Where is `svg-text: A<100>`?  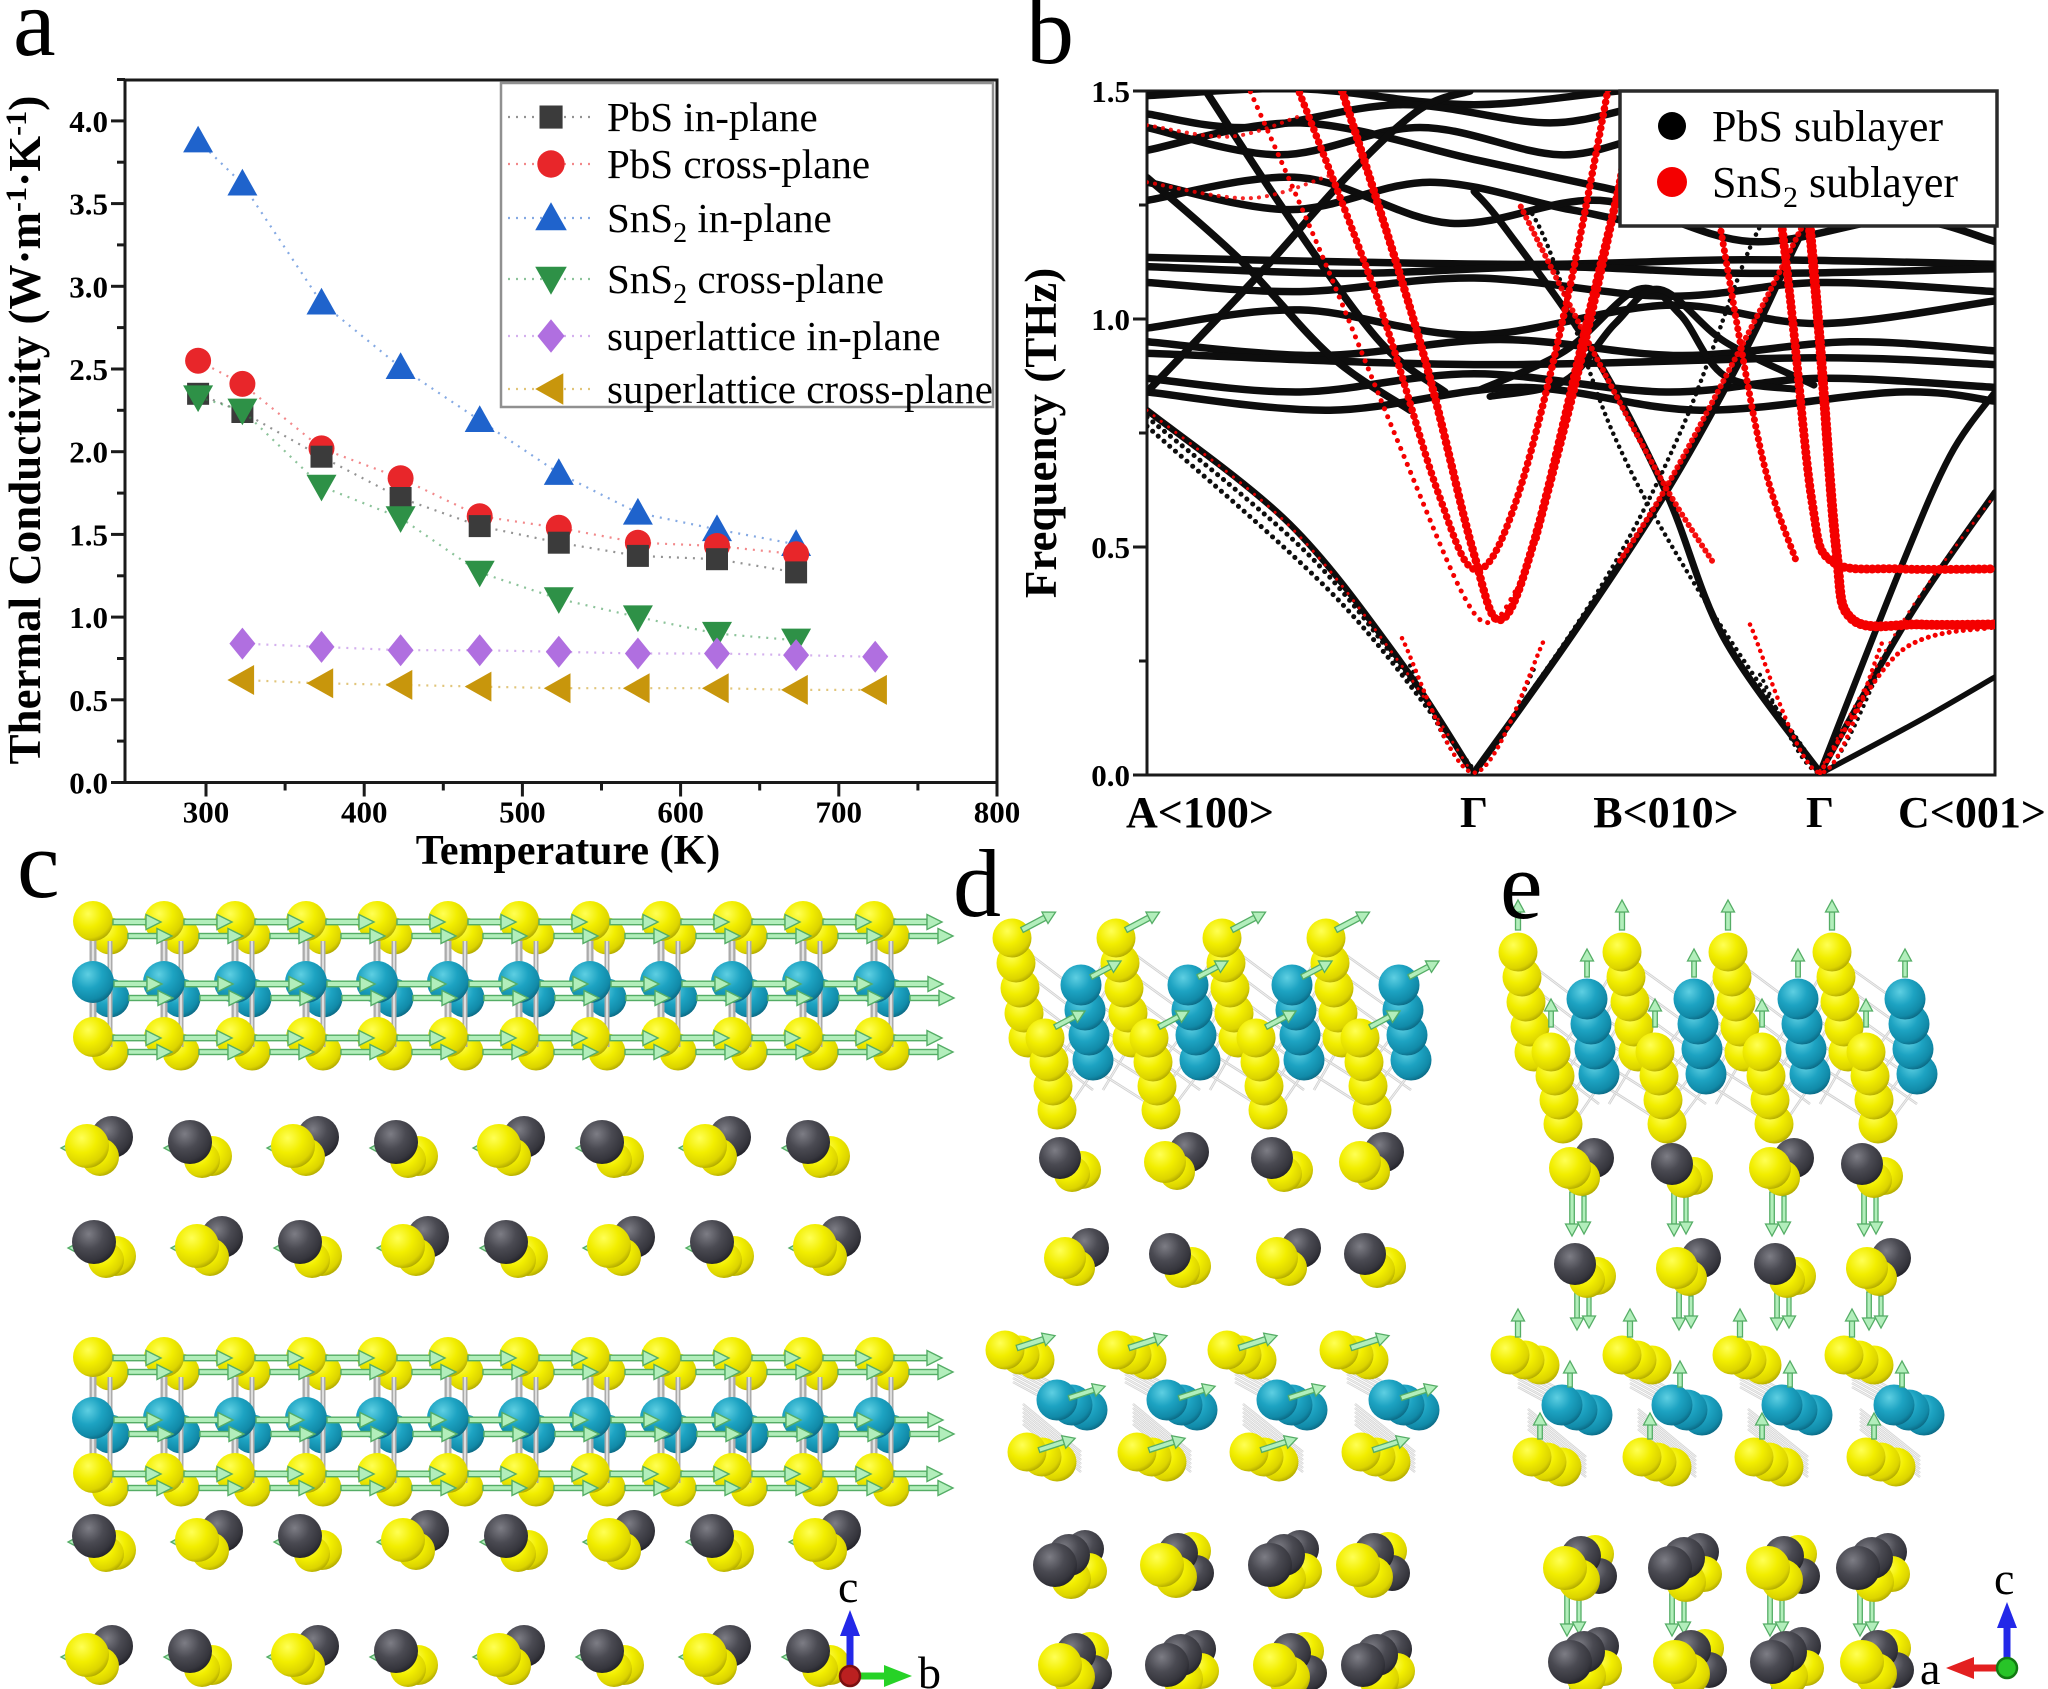 svg-text: A<100> is located at coordinates (1200, 812).